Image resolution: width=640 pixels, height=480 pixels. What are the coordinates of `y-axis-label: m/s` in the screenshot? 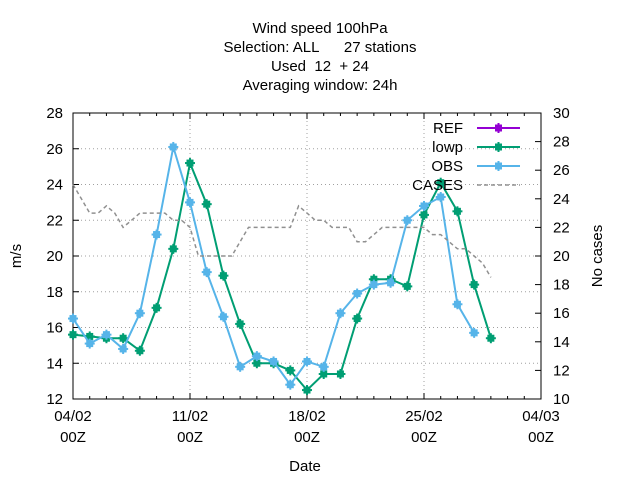 It's located at (16, 256).